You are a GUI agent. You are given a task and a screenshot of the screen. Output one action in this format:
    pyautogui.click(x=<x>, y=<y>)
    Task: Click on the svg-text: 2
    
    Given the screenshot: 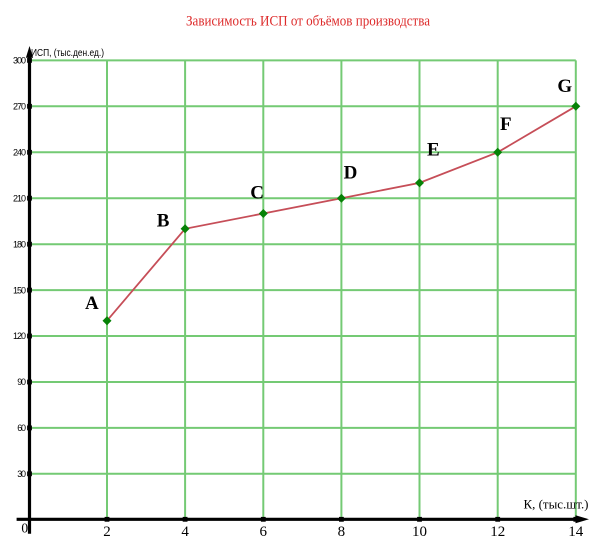 What is the action you would take?
    pyautogui.click(x=107, y=532)
    